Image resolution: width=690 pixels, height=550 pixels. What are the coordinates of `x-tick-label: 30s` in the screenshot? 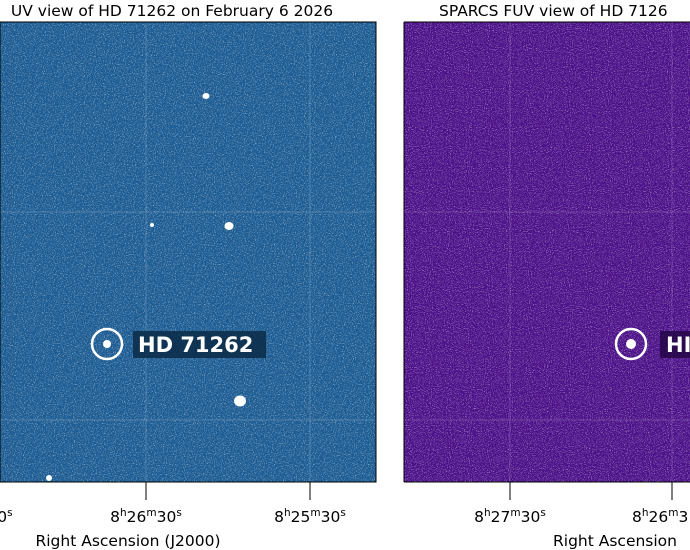 It's located at (6, 516).